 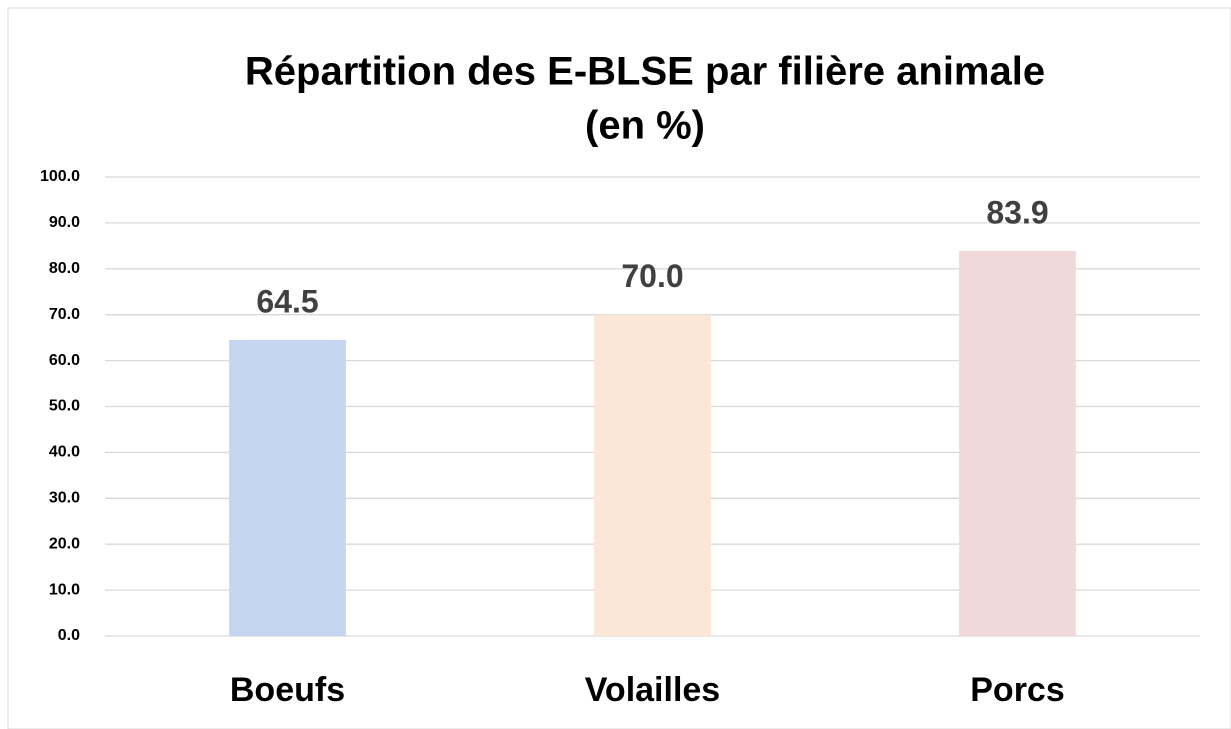 What do you see at coordinates (64, 498) in the screenshot?
I see `y-tick-label: 30.0` at bounding box center [64, 498].